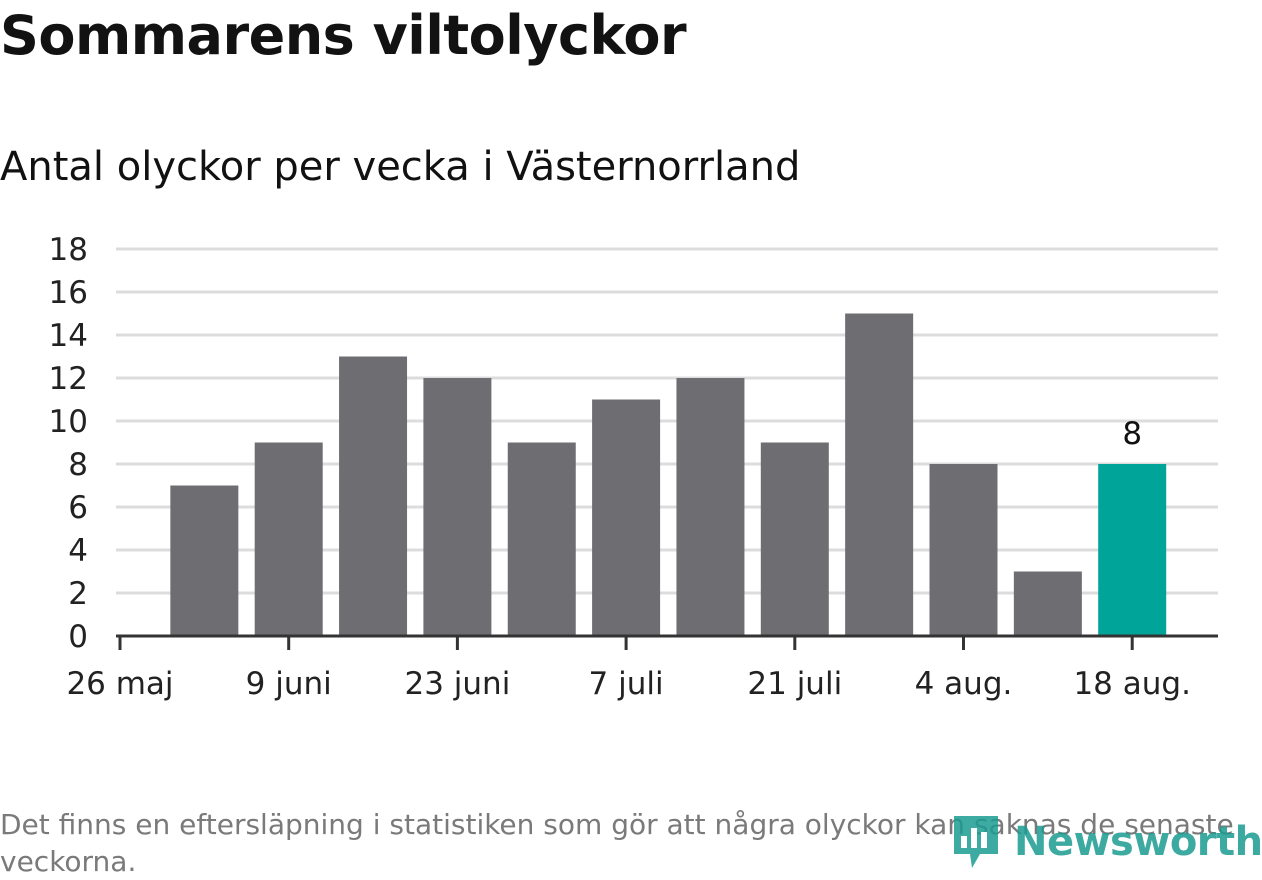 This screenshot has height=880, width=1262. What do you see at coordinates (68, 379) in the screenshot?
I see `y-tick-label: 12` at bounding box center [68, 379].